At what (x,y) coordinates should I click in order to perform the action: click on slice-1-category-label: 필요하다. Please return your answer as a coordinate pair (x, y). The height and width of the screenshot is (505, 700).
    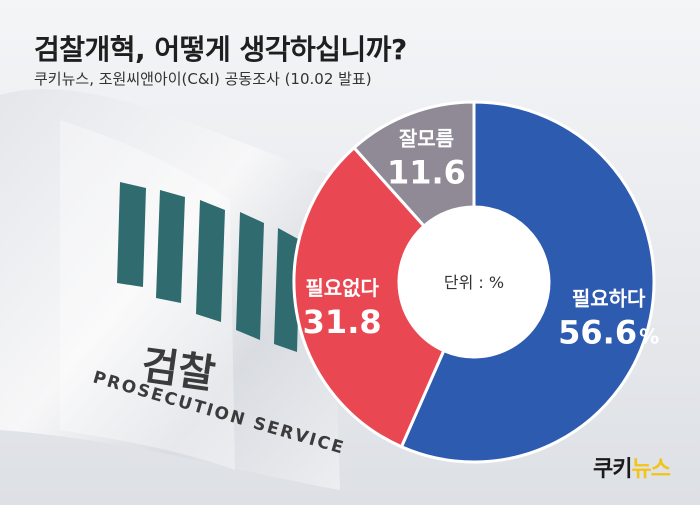
    Looking at the image, I should click on (609, 298).